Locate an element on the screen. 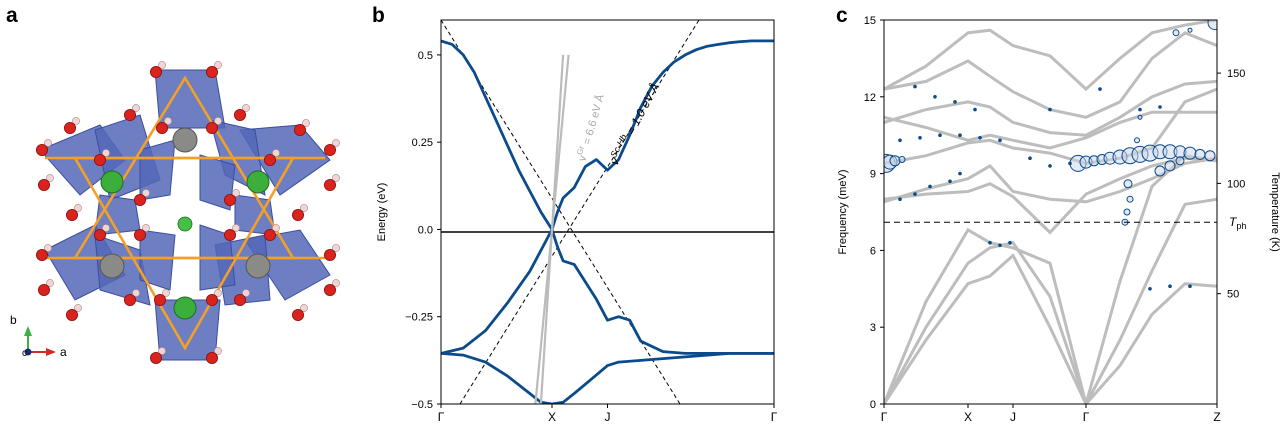  y-tick-label: 12 is located at coordinates (870, 98).